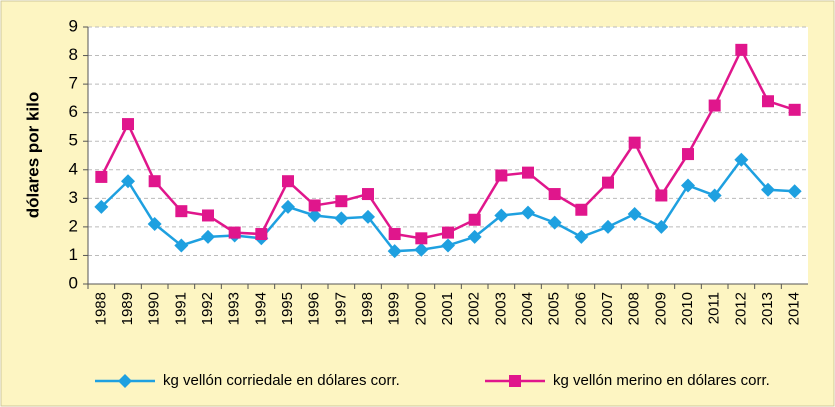 The height and width of the screenshot is (407, 835). Describe the element at coordinates (180, 308) in the screenshot. I see `x-tick-label: 1991` at that location.